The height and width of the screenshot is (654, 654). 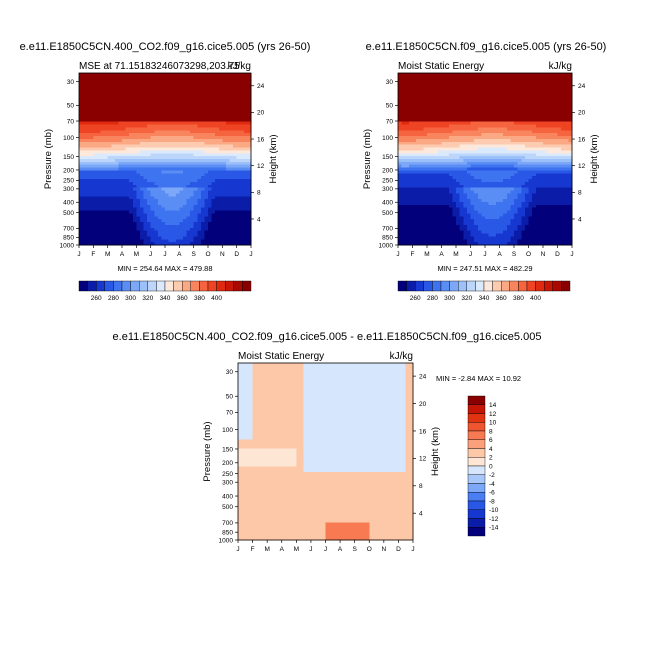 I want to click on panel1-x-tick-label: N, so click(x=222, y=254).